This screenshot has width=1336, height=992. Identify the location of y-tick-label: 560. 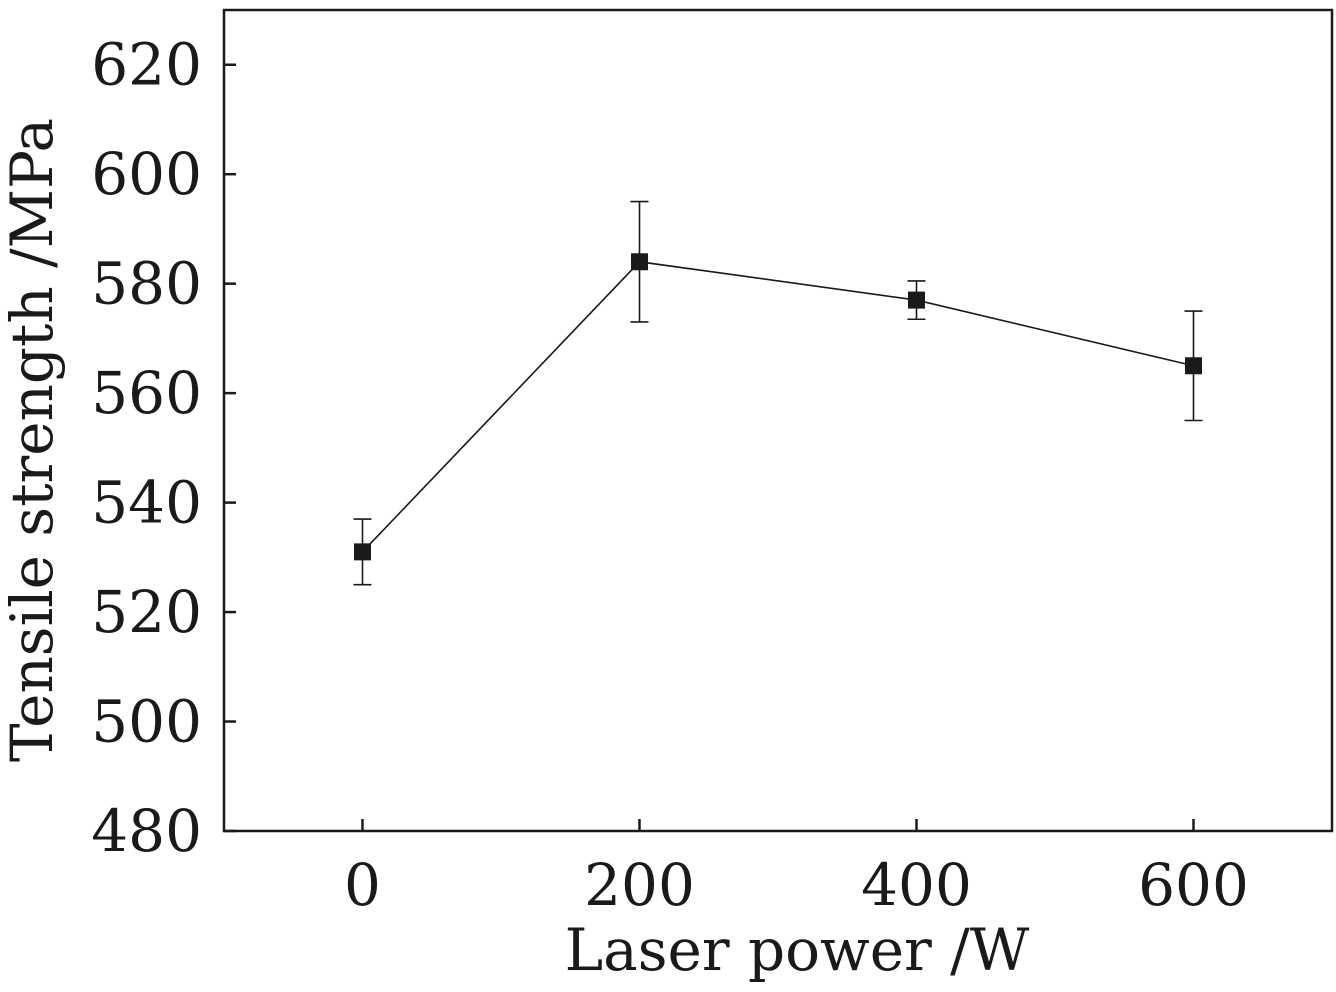
(146, 393).